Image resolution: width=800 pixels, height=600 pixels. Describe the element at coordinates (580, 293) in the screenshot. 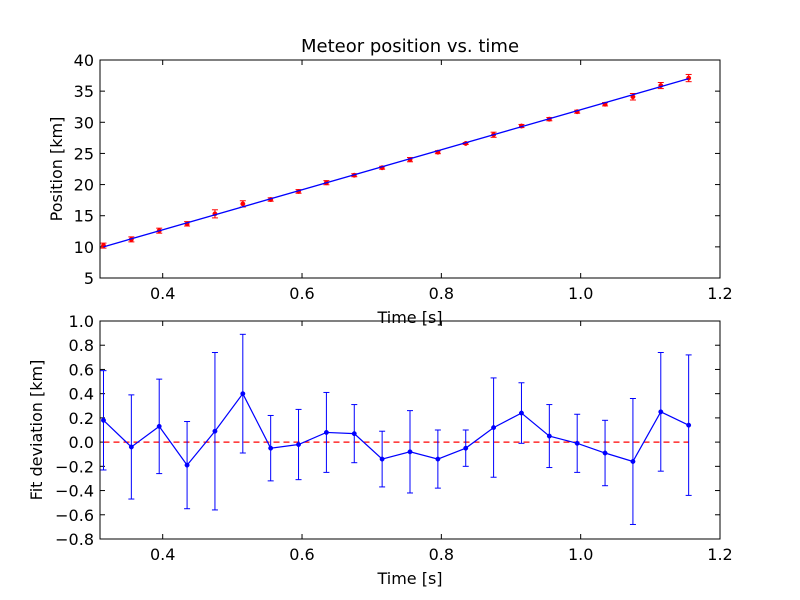

I see `position-xtick-label: 1.0` at that location.